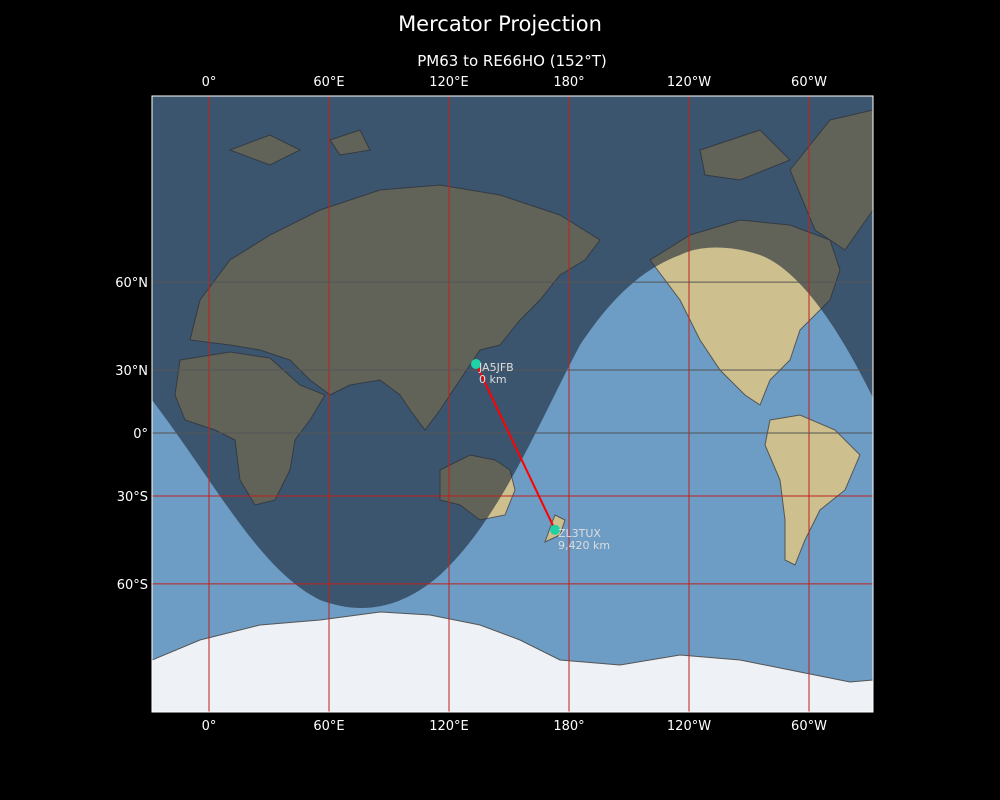 This screenshot has height=800, width=1000. I want to click on y-tick-label: 0°, so click(140, 434).